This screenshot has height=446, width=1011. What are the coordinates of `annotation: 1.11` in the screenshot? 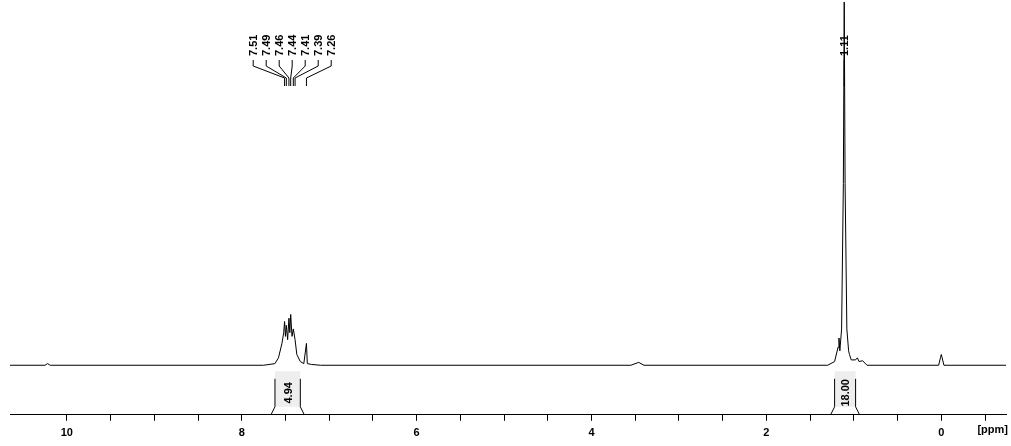 It's located at (844, 45).